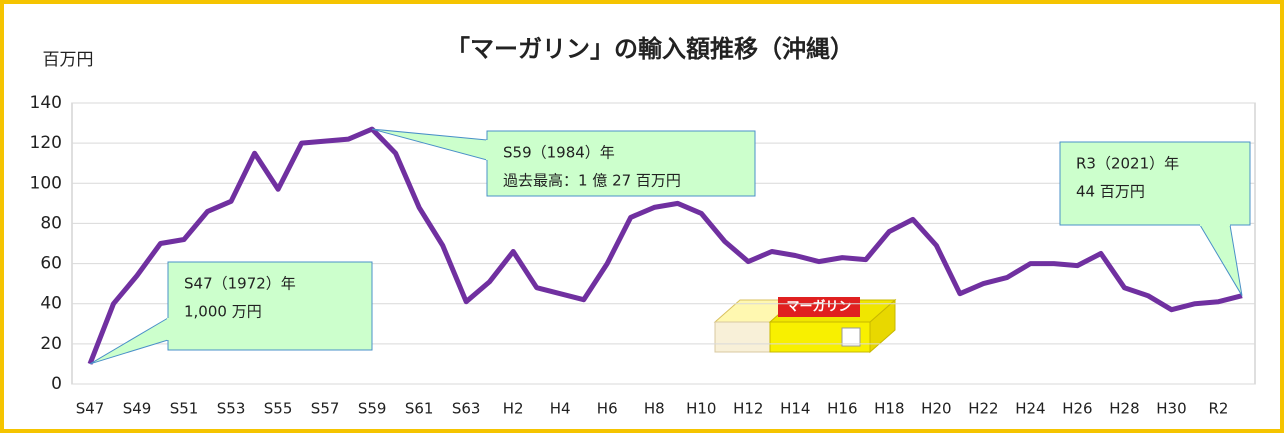 The width and height of the screenshot is (1284, 433). What do you see at coordinates (46, 143) in the screenshot?
I see `y-tick-label: 120` at bounding box center [46, 143].